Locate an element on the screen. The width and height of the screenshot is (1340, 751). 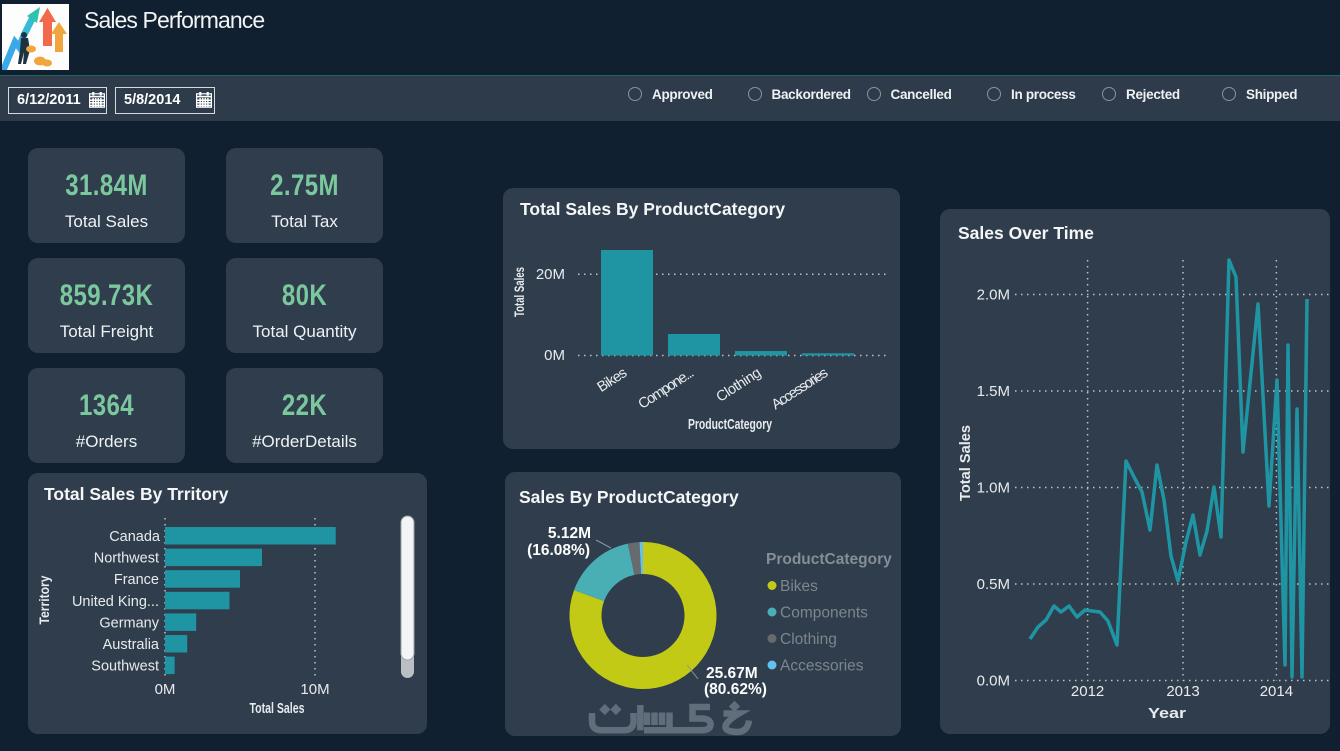
svg-text: Total Sales By Trritory is located at coordinates (136, 494).